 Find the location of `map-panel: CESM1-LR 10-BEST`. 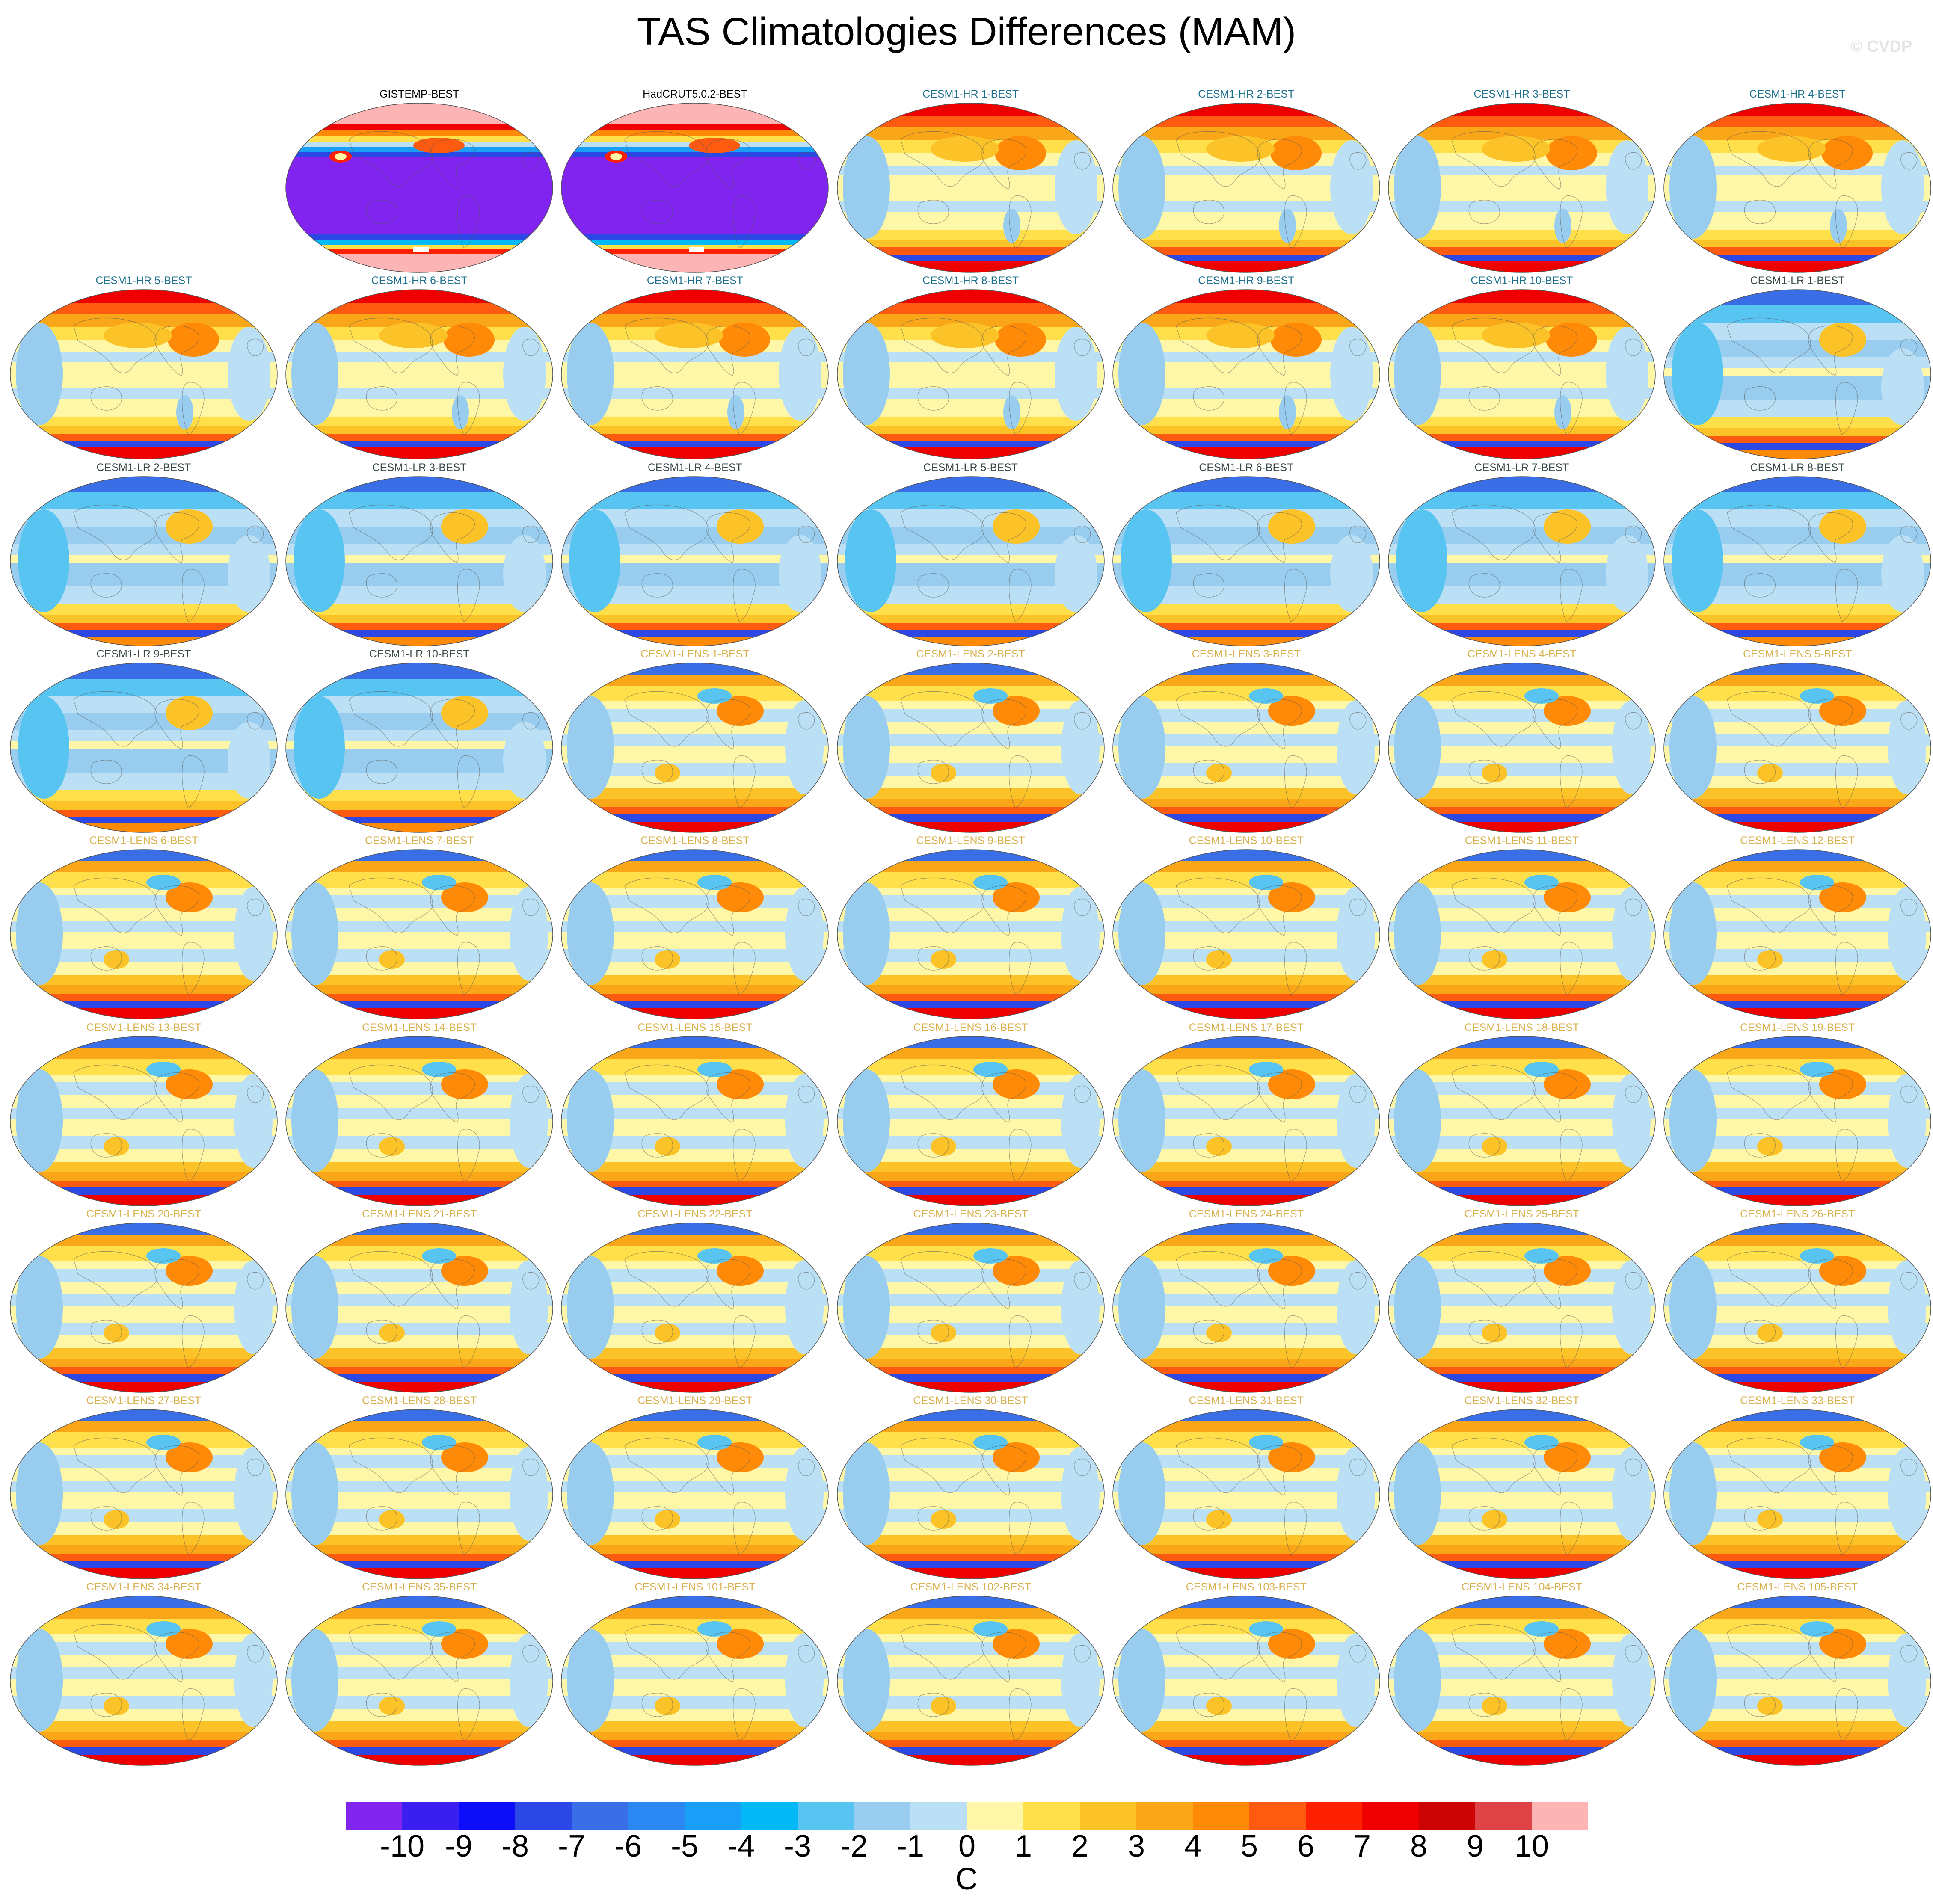

map-panel: CESM1-LR 10-BEST is located at coordinates (419, 741).